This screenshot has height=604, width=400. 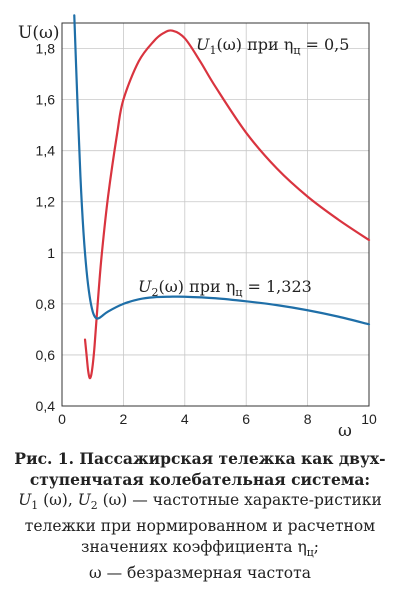 What do you see at coordinates (217, 419) in the screenshot?
I see `x-tick-labels: 0 2 4 6 8 10` at bounding box center [217, 419].